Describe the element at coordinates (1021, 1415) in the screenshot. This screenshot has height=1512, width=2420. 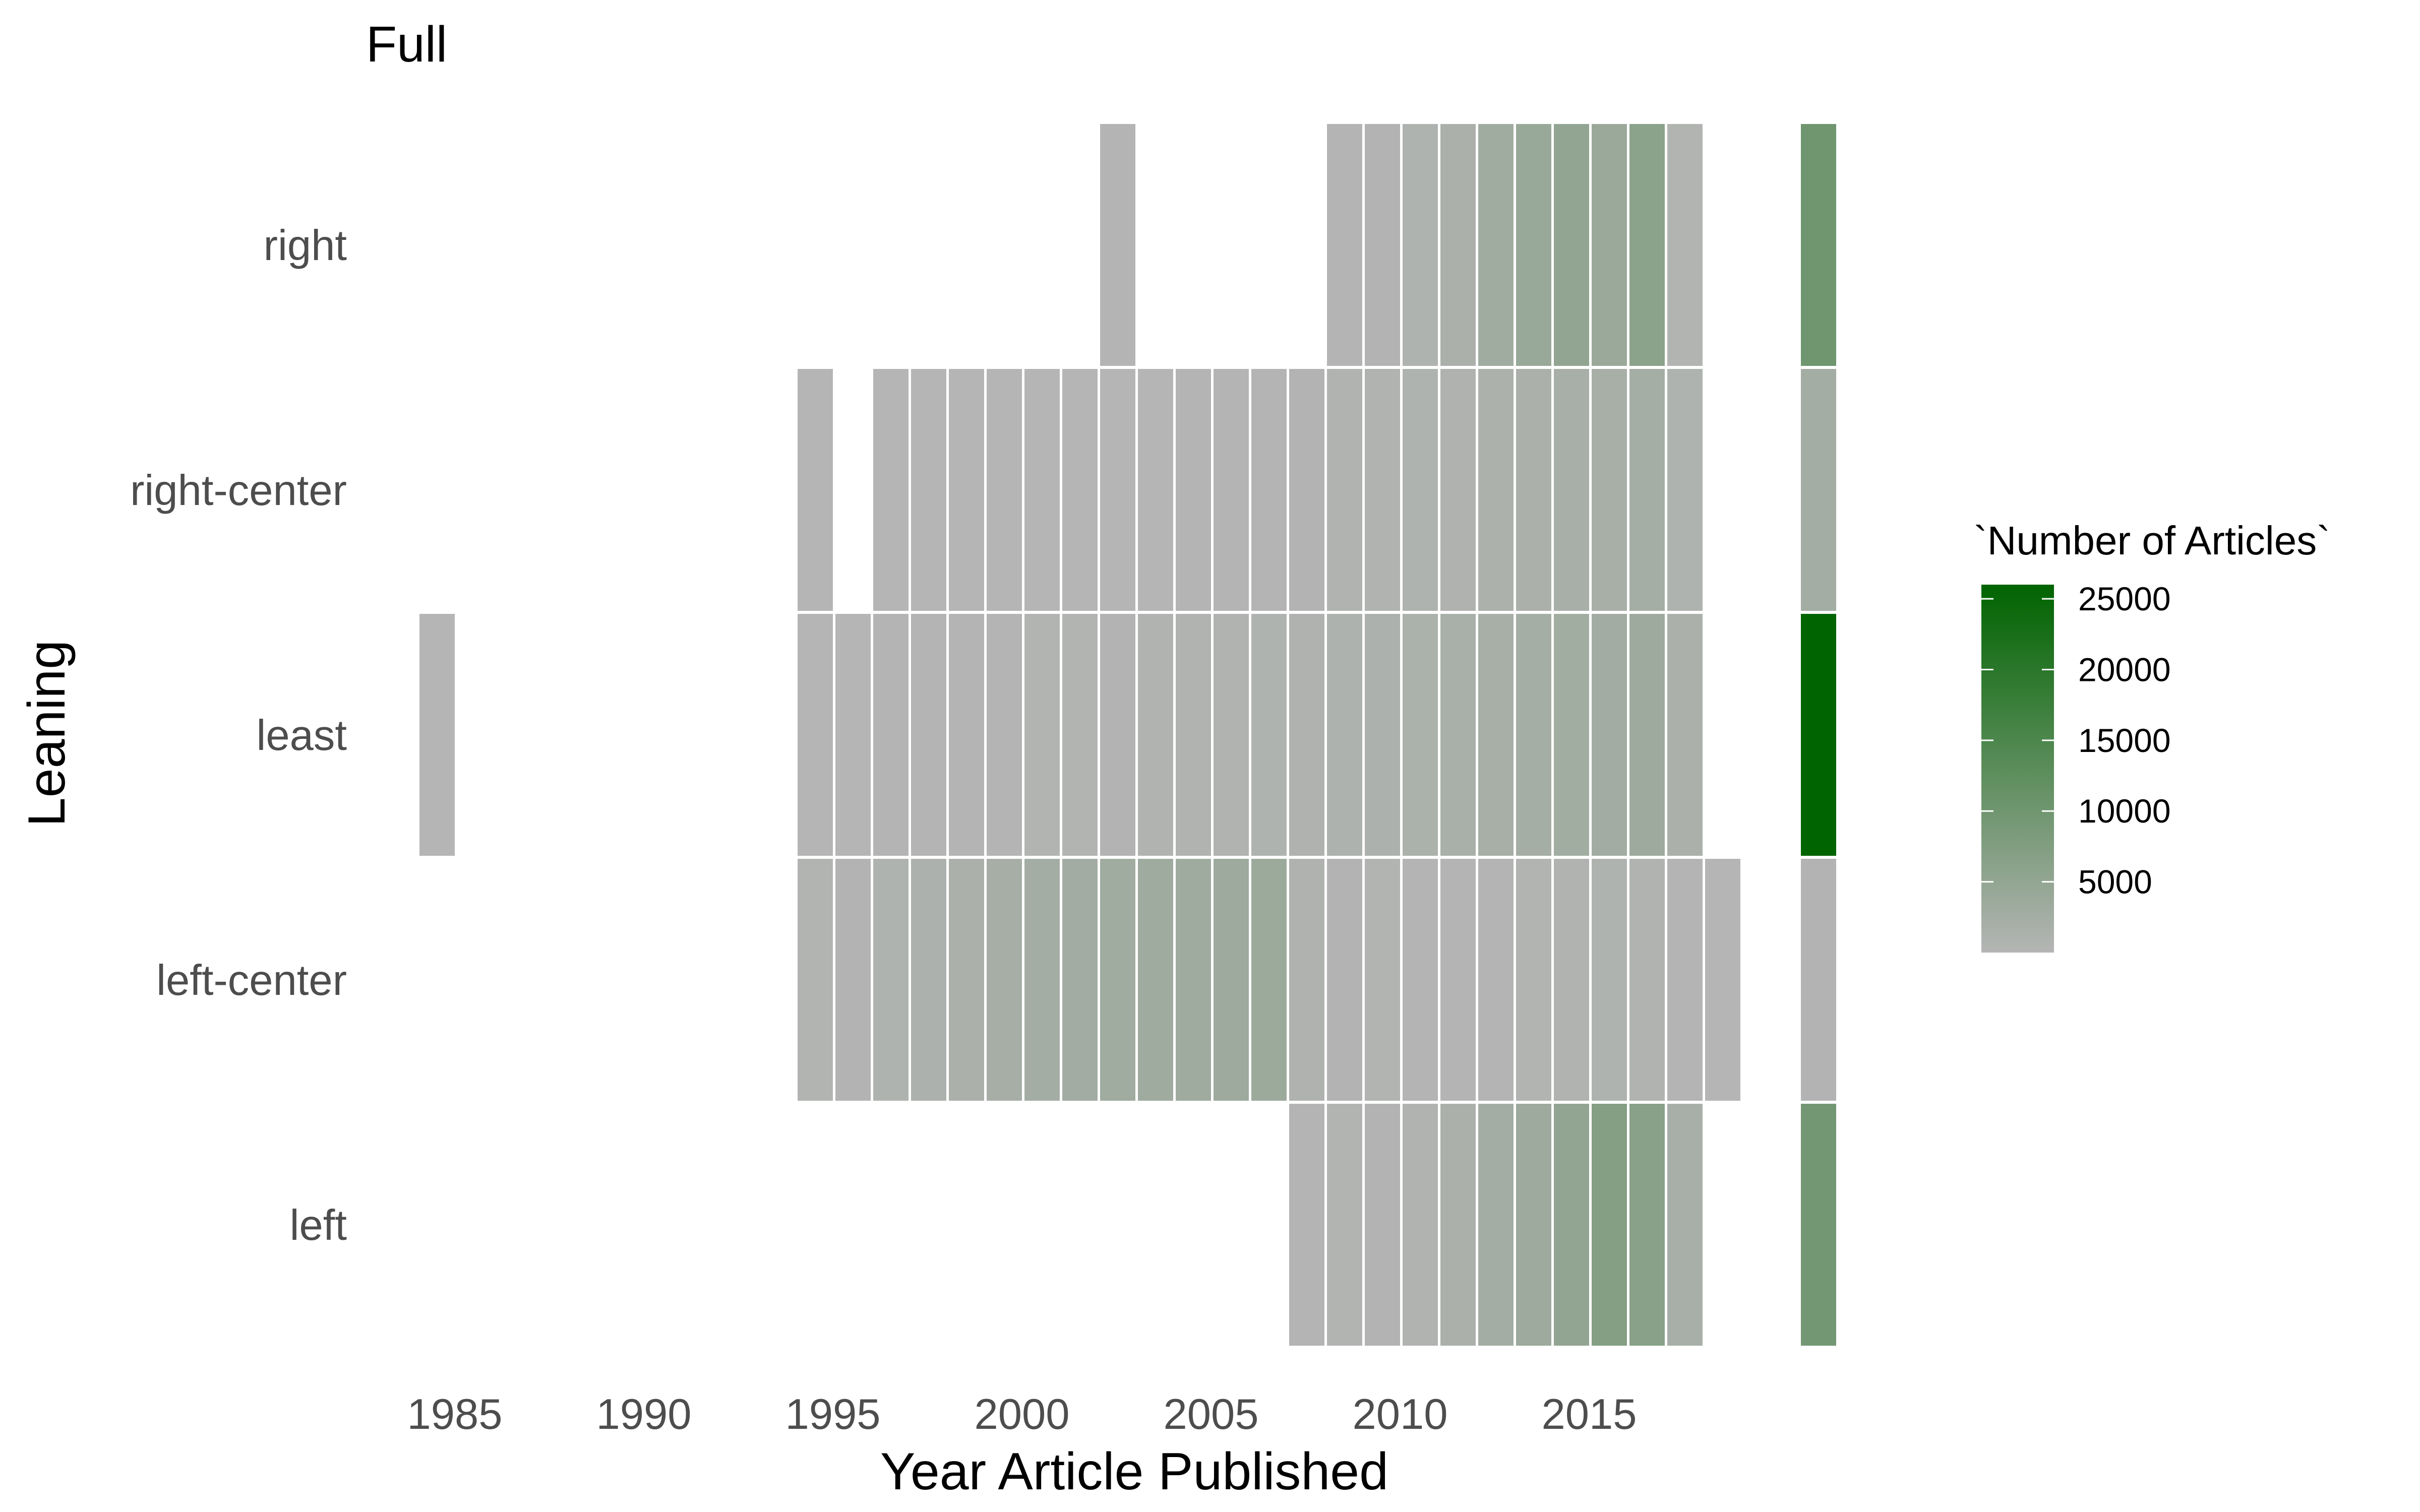
I see `x-tick-label: 2000` at that location.